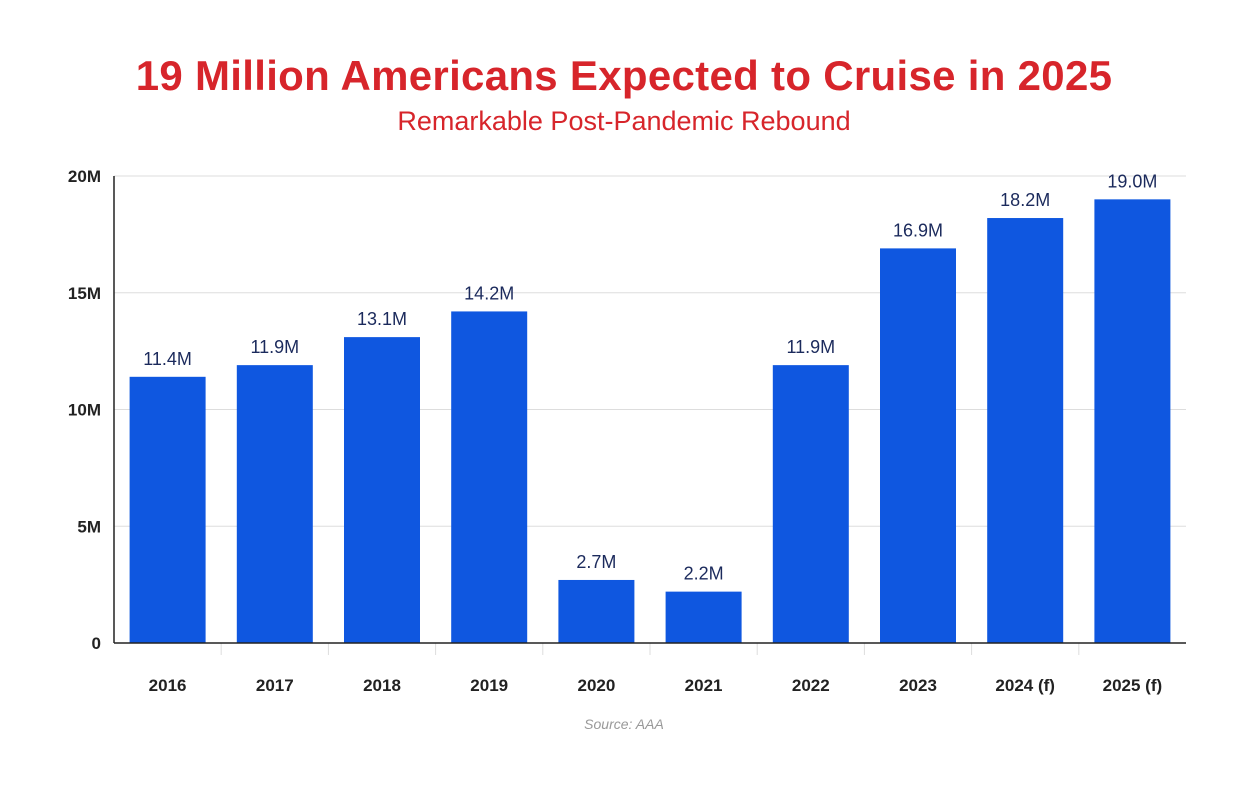 This screenshot has height=792, width=1248. I want to click on data-label: 2.2M, so click(704, 574).